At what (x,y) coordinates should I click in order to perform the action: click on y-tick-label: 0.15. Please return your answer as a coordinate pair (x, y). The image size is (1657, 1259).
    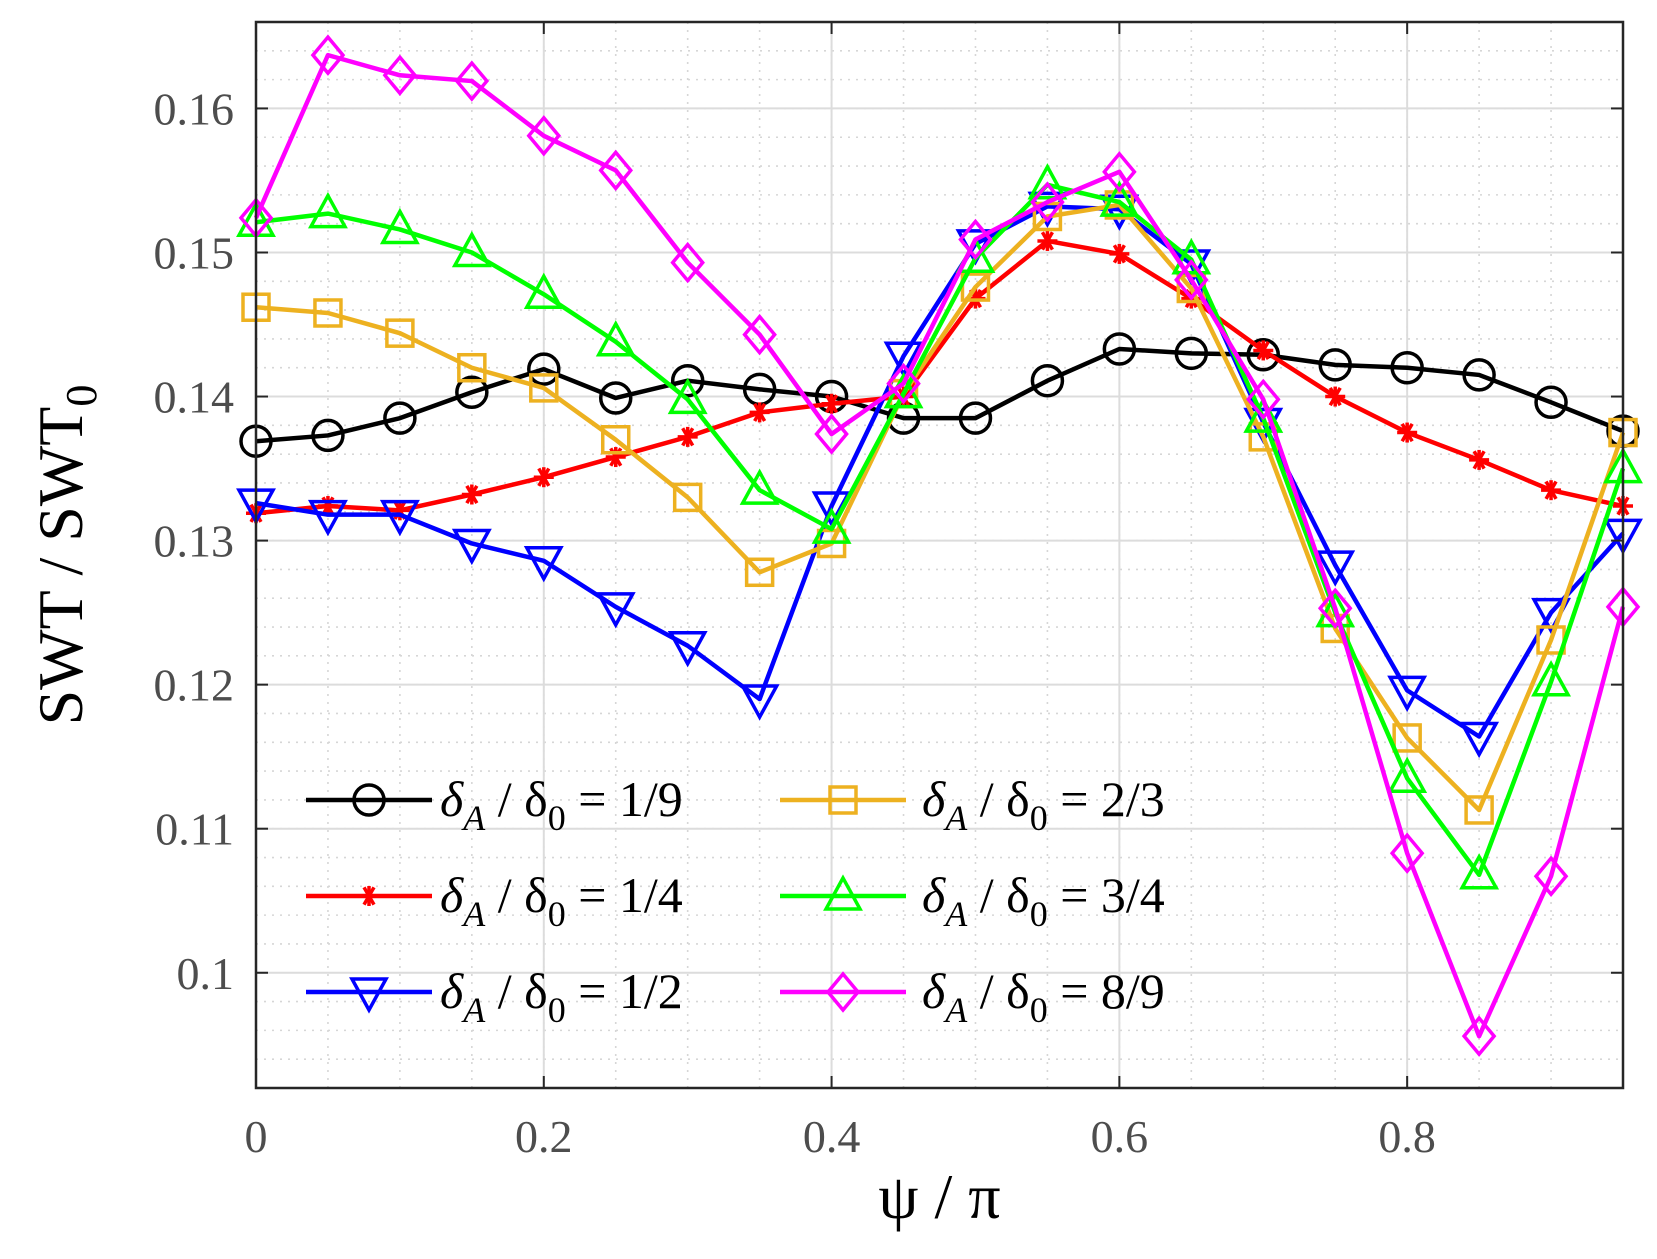
    Looking at the image, I should click on (194, 252).